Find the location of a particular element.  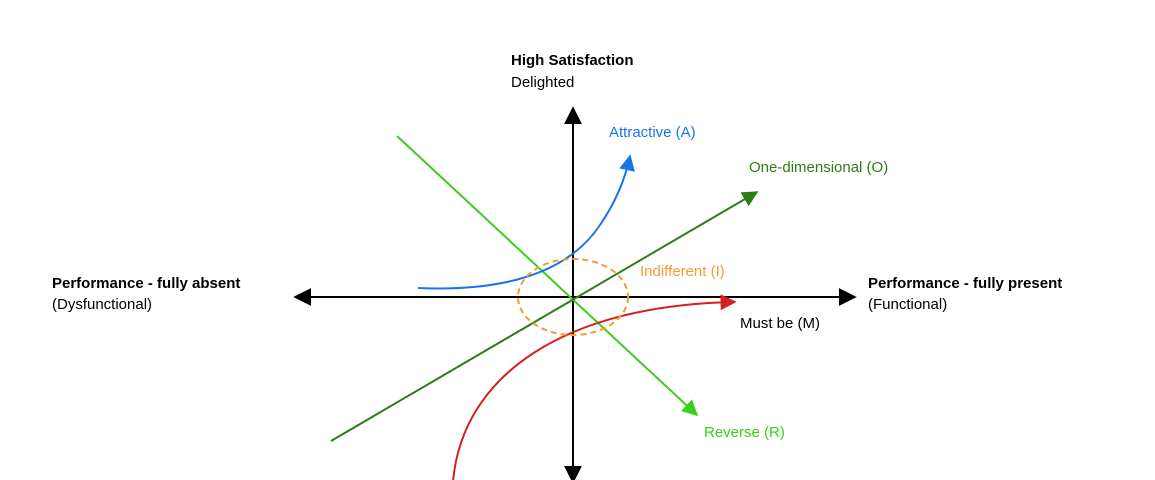

indifferent-label: Indifferent (I) is located at coordinates (682, 271).